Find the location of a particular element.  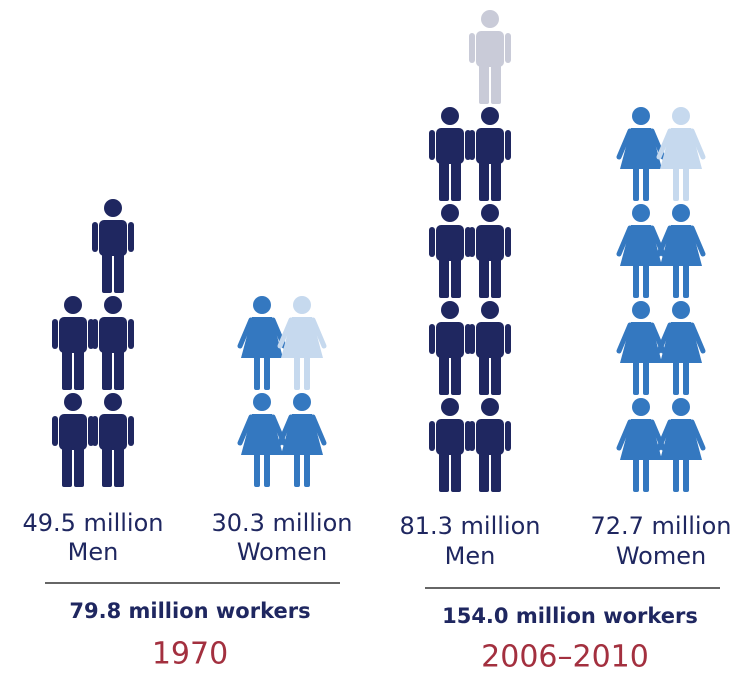

series-name: Women is located at coordinates (282, 552).